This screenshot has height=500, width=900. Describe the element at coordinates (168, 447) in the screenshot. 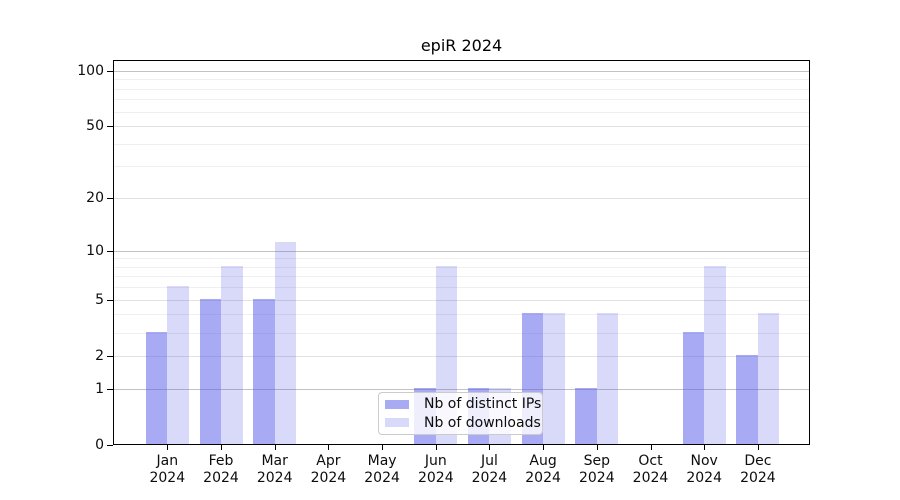

I see `x-tick-mark-jan` at that location.